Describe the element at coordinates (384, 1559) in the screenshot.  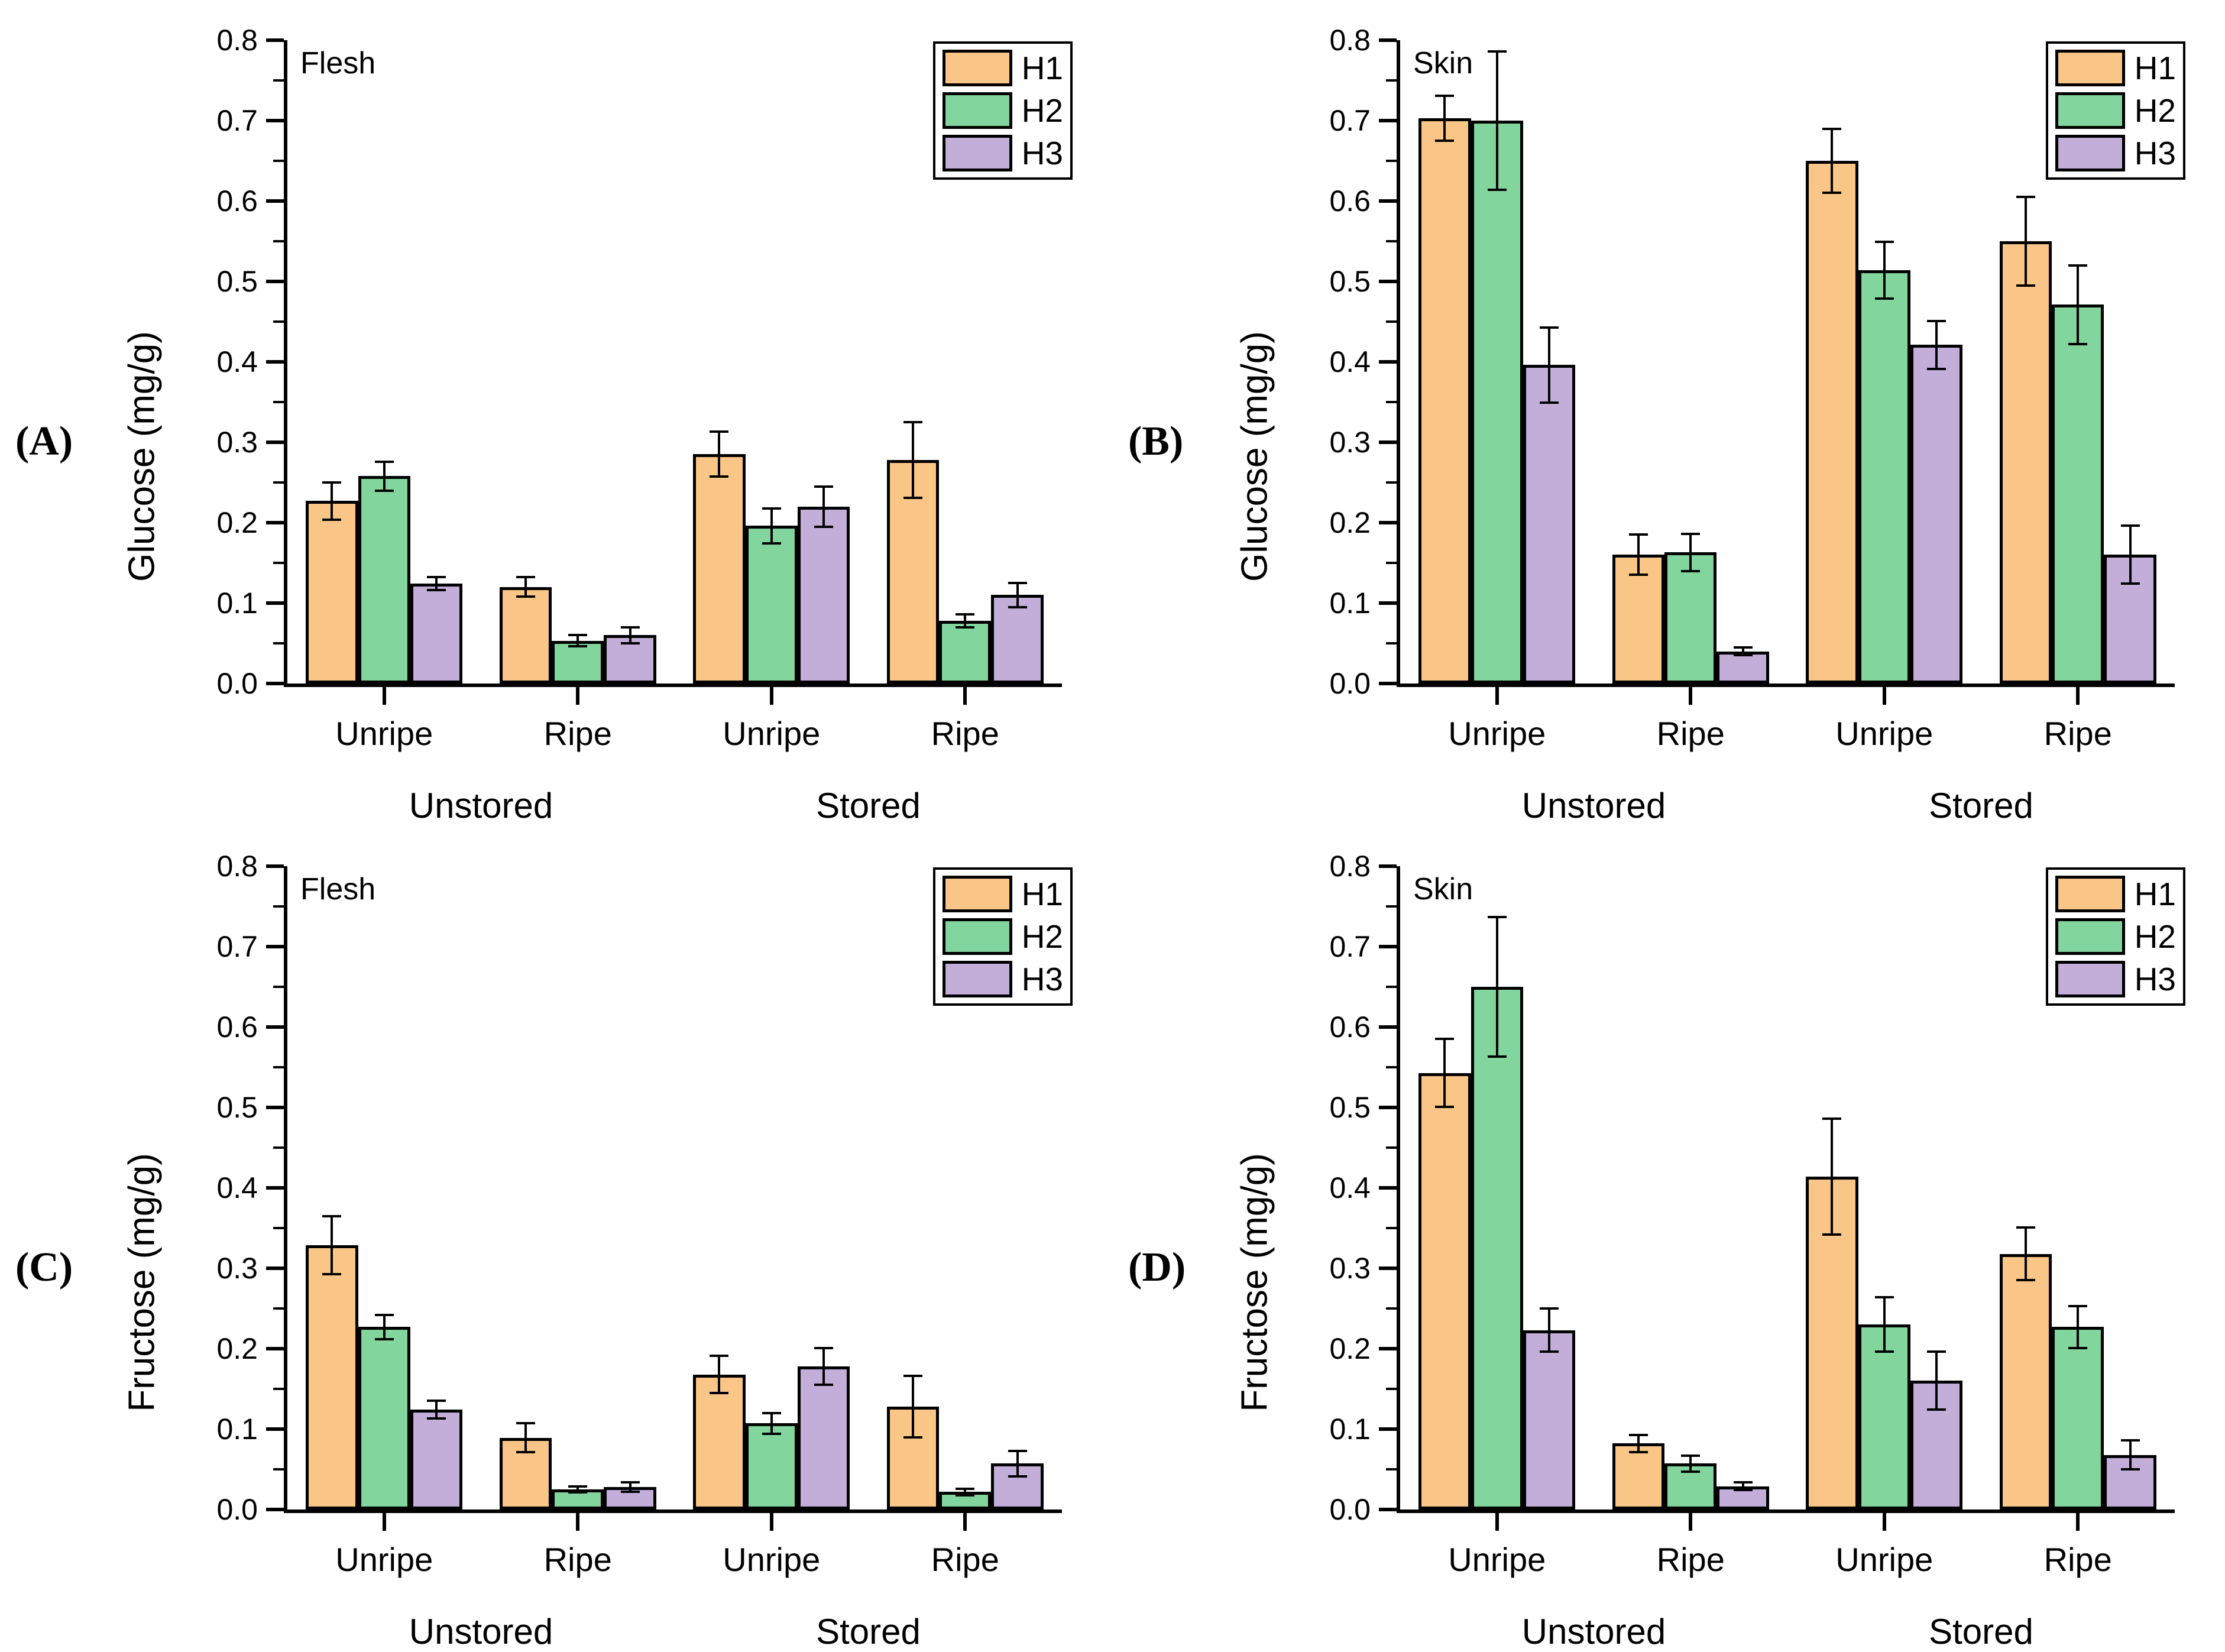
I see `group-label: Unripe` at that location.